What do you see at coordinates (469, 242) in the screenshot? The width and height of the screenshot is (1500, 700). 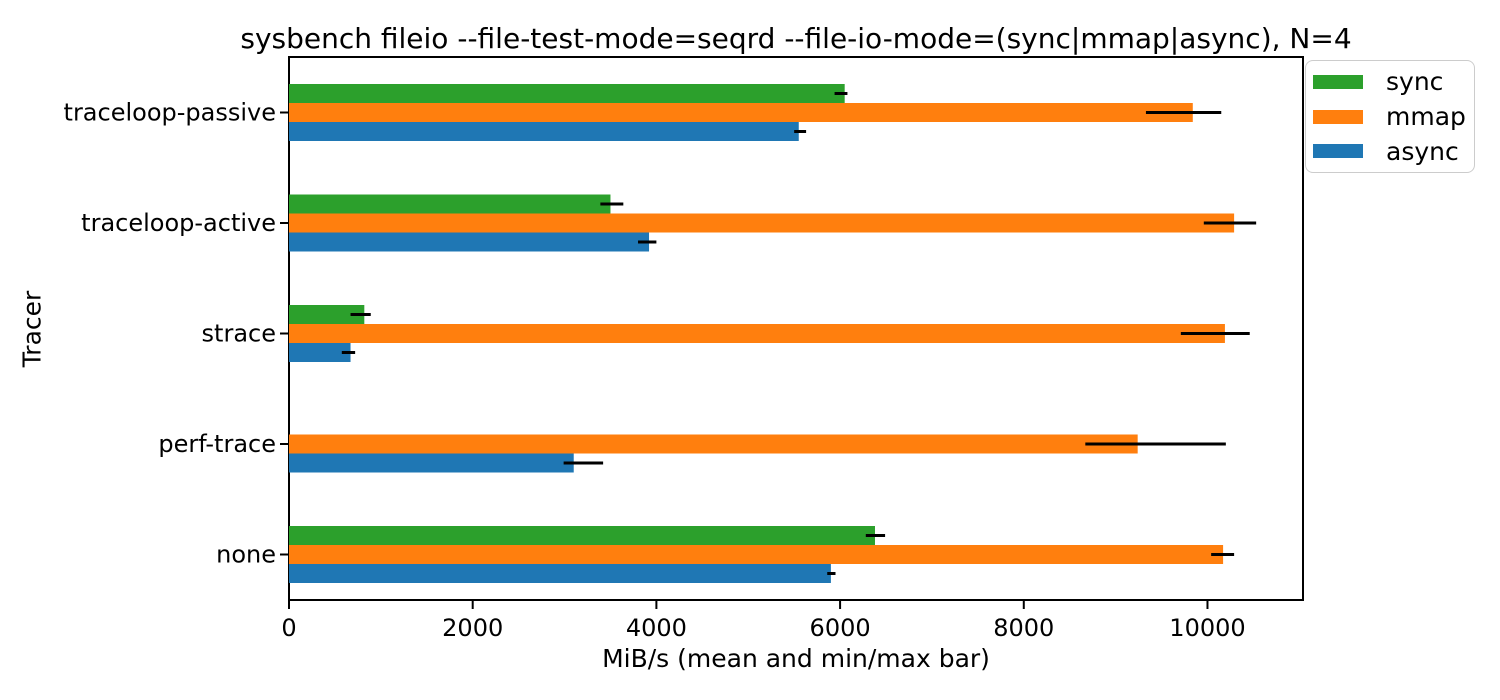 I see `bar-async-traceloop-active` at bounding box center [469, 242].